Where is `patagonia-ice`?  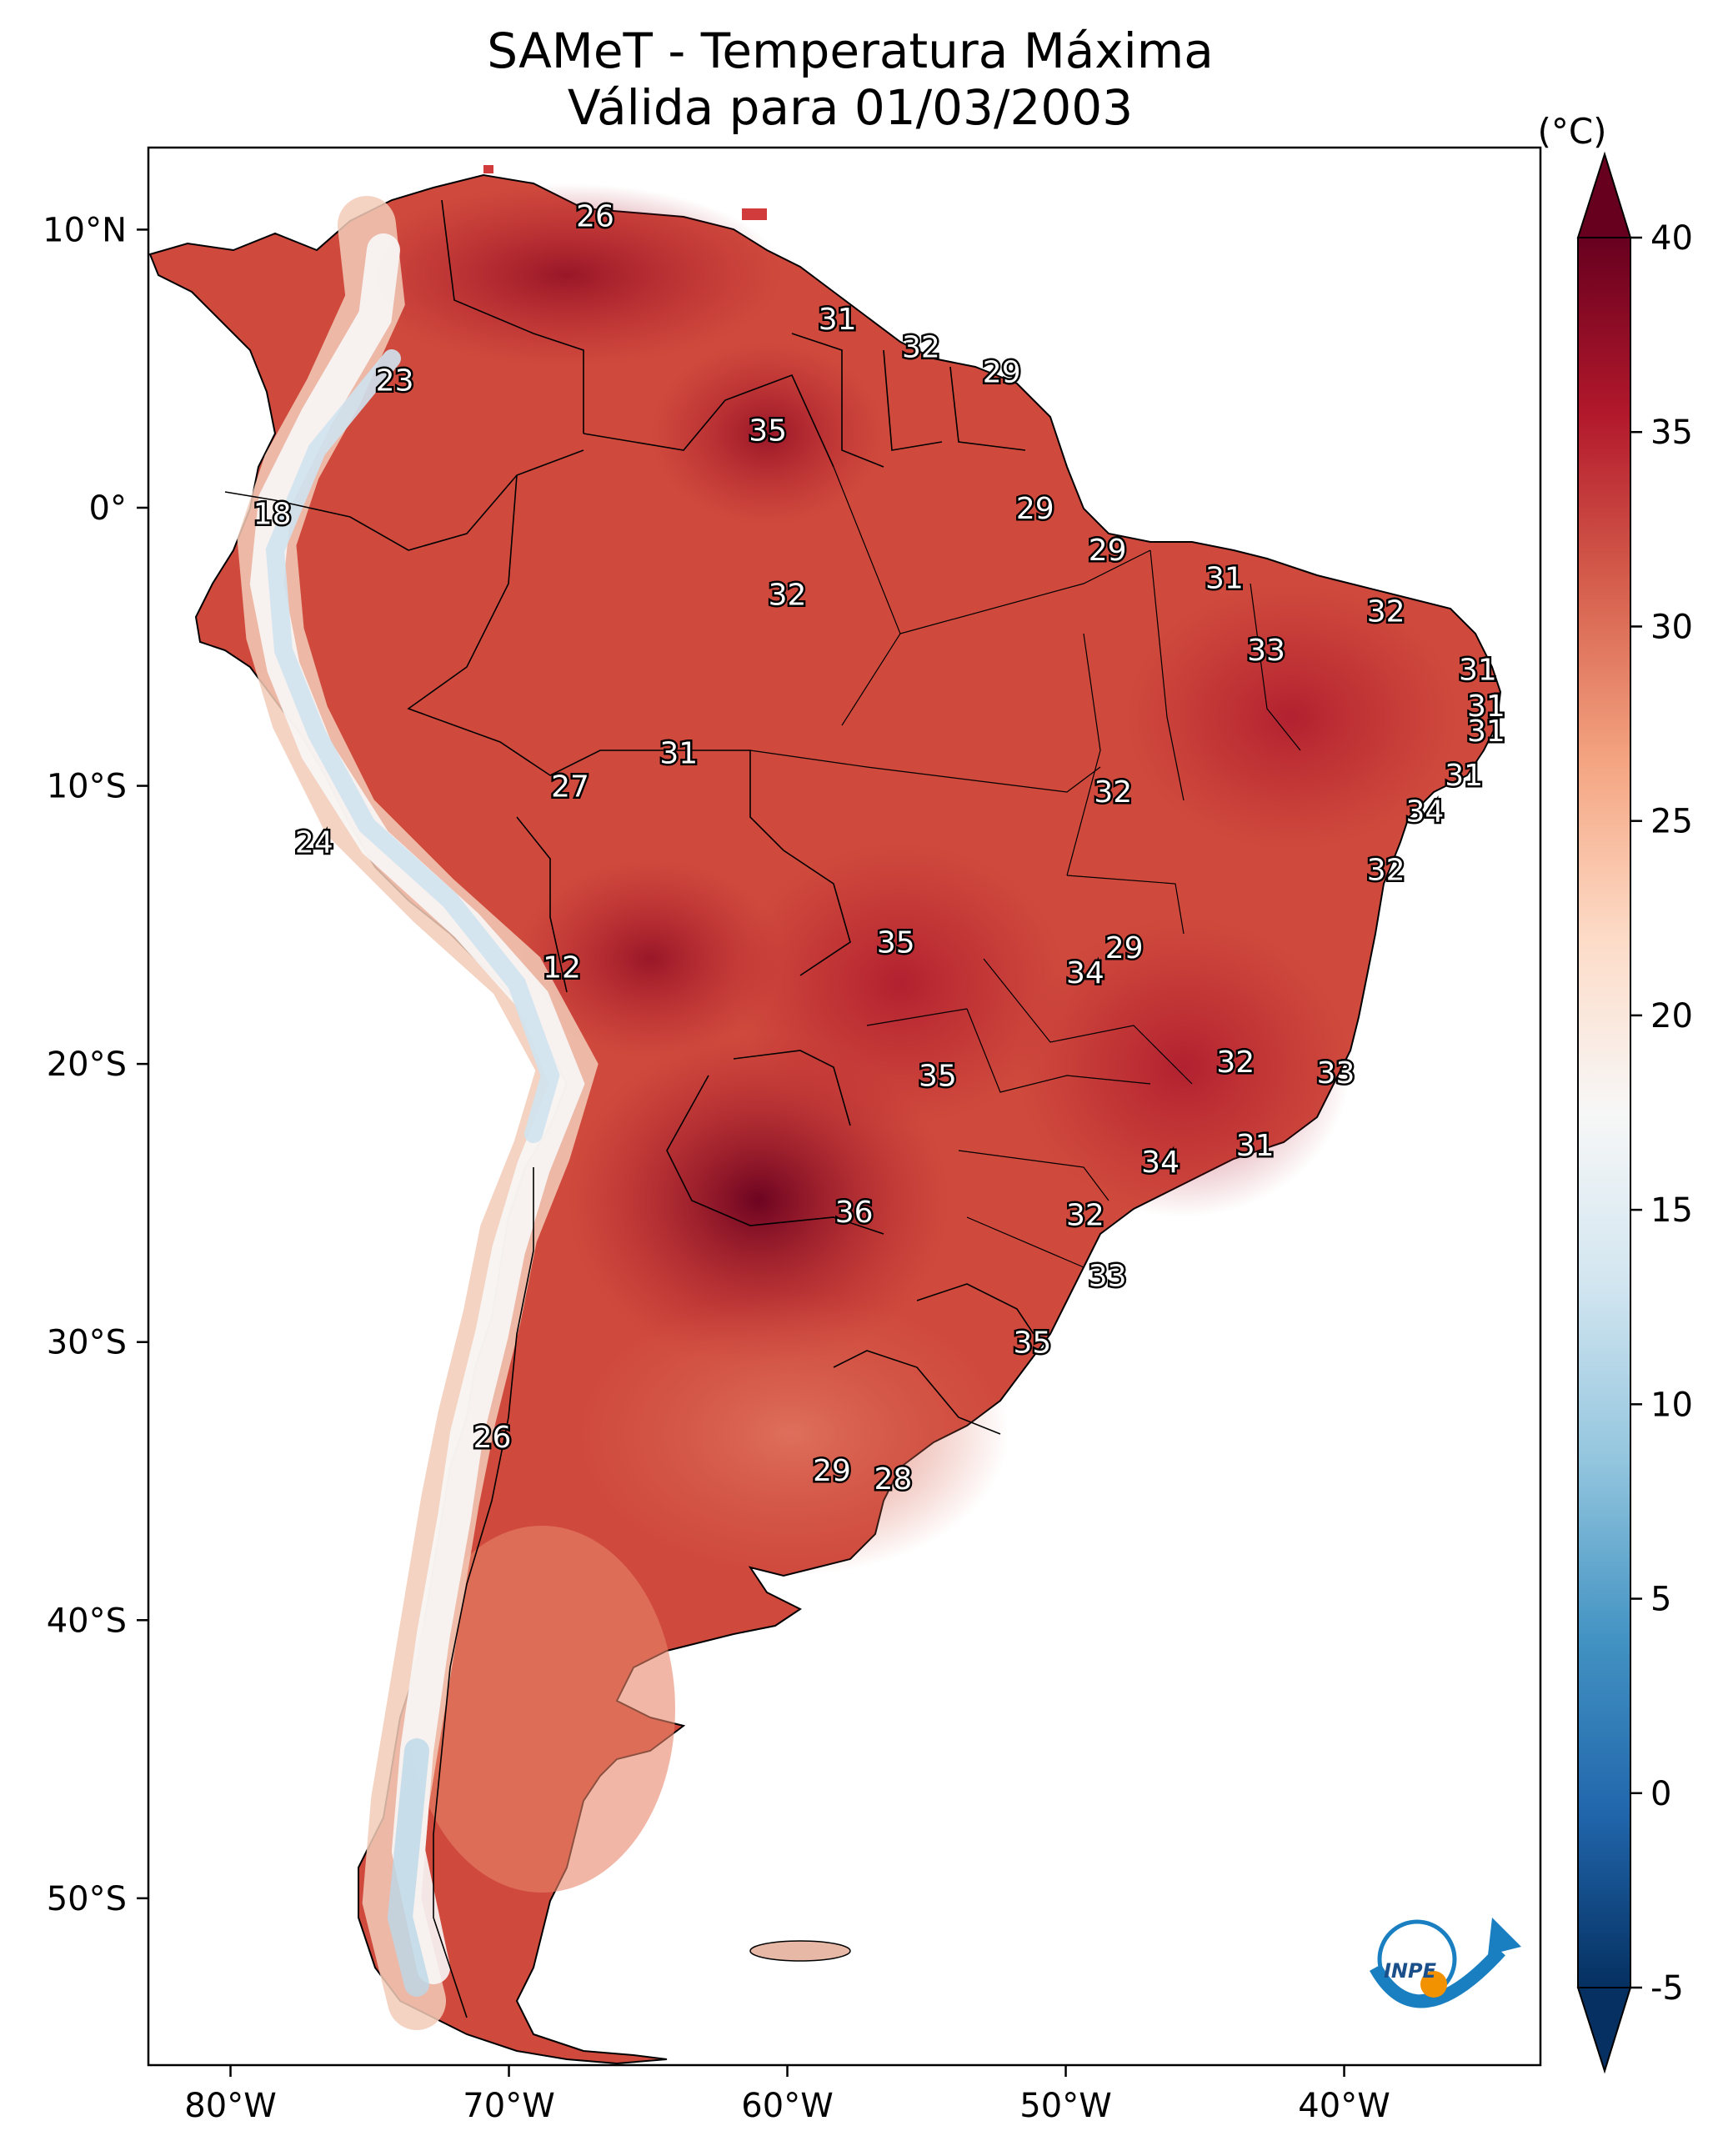 patagonia-ice is located at coordinates (408, 1868).